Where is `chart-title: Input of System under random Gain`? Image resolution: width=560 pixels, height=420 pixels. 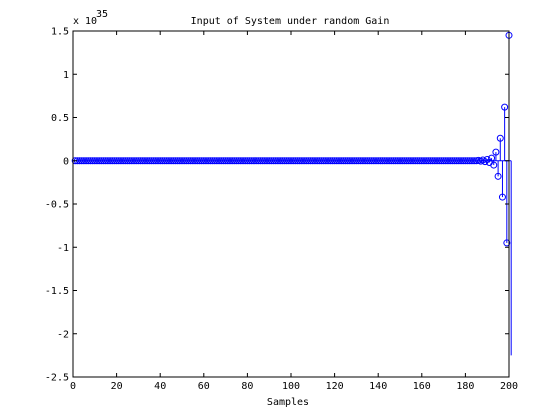
chart-title: Input of System under random Gain is located at coordinates (290, 21).